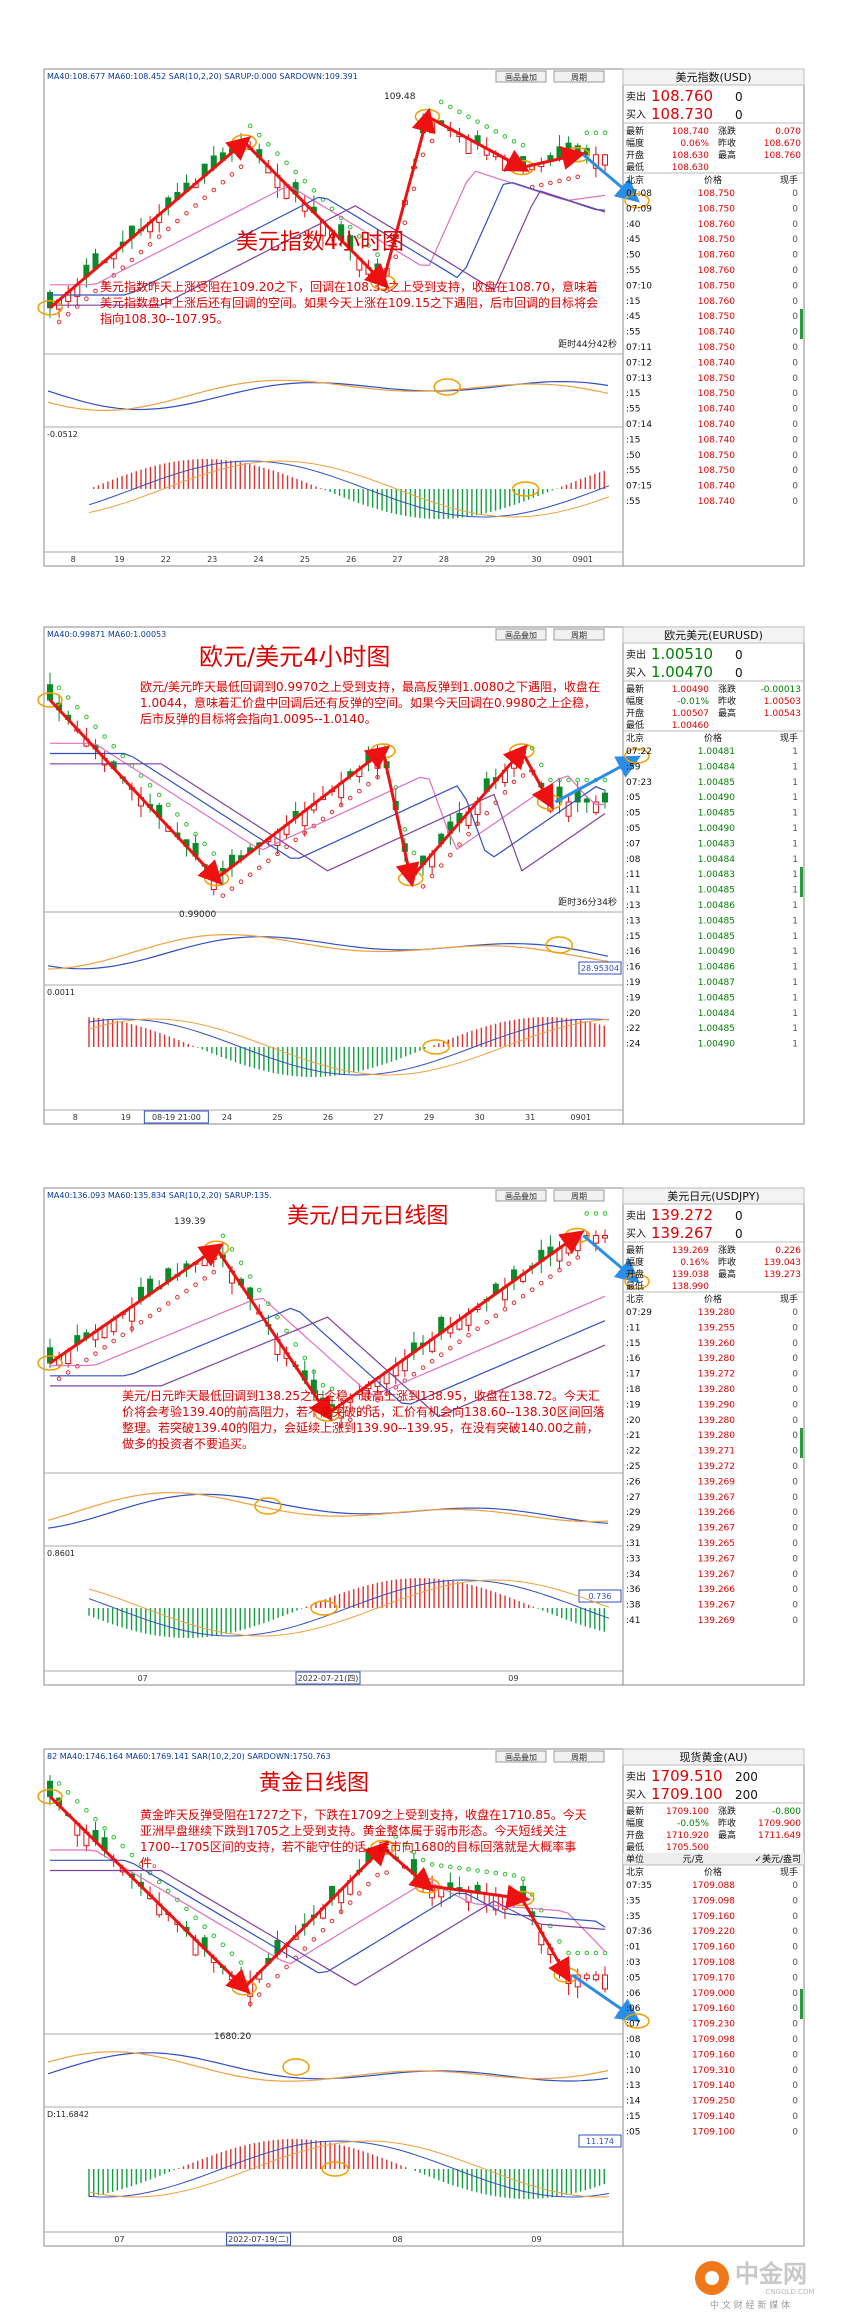  I want to click on tick-price: 139.272, so click(716, 1375).